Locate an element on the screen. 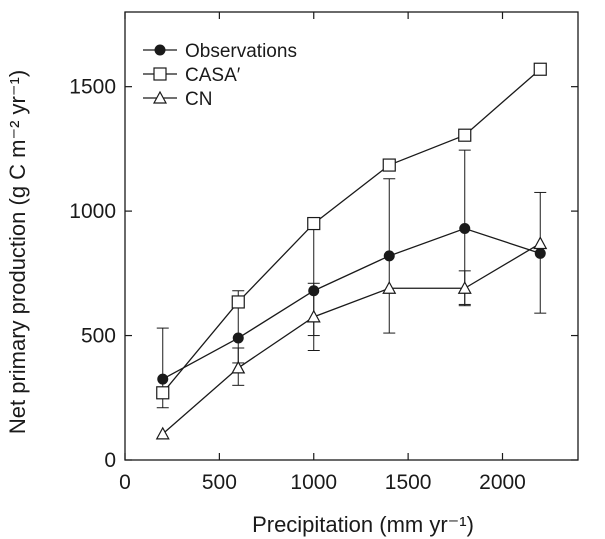  x-tick-label: 1500 is located at coordinates (408, 482).